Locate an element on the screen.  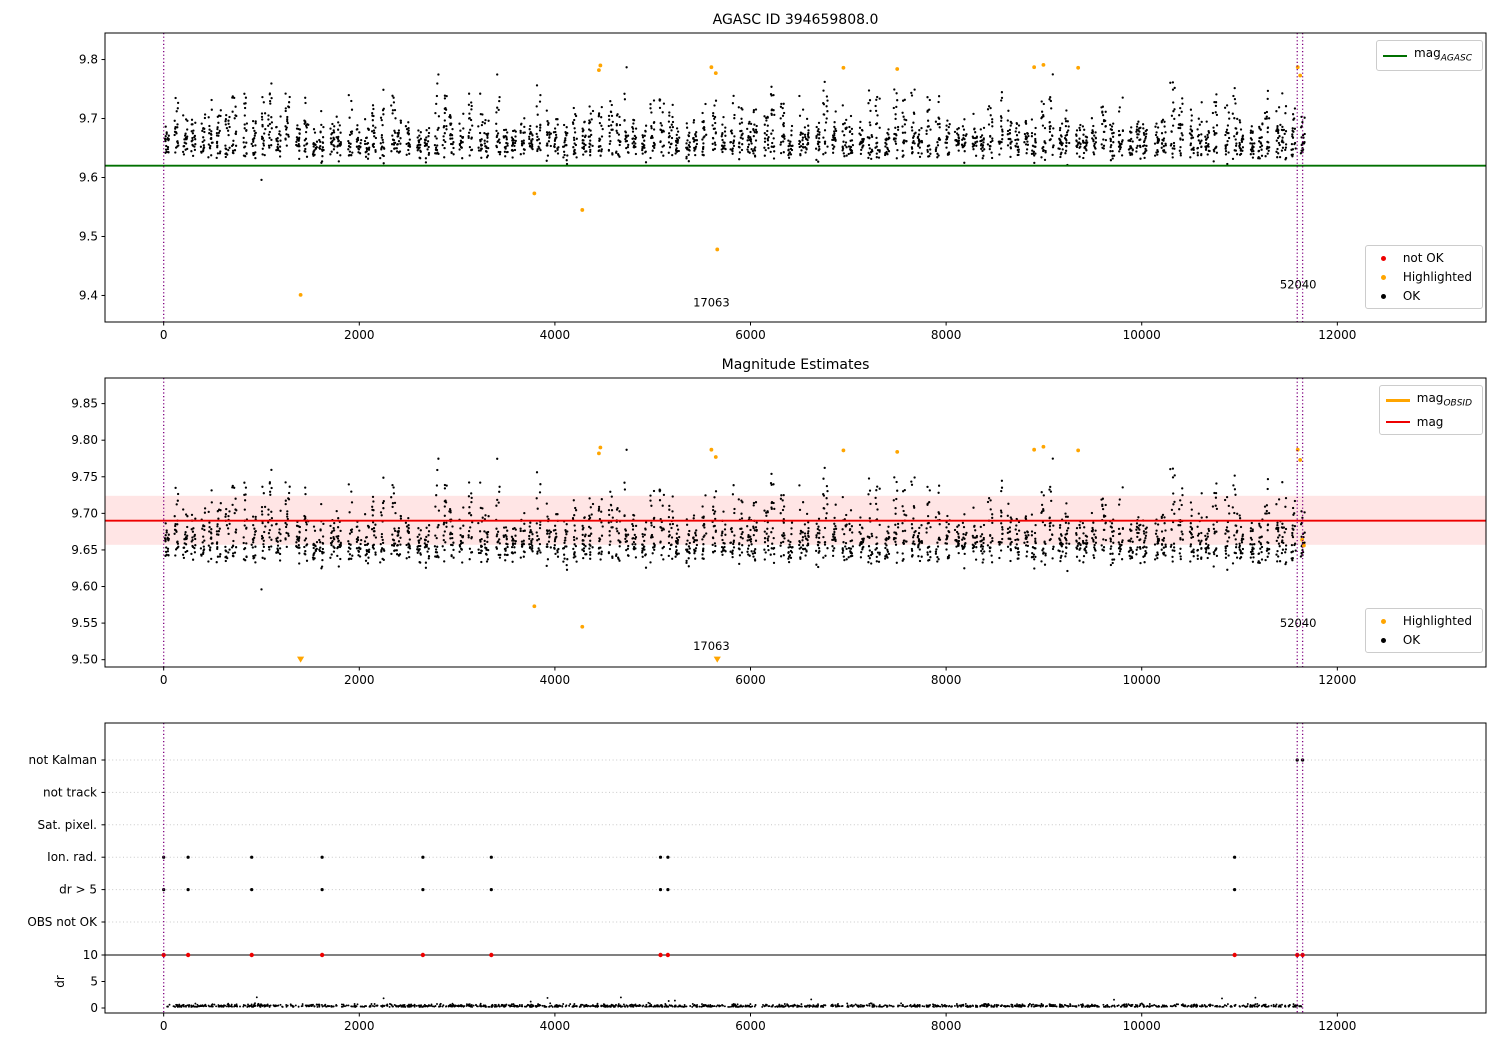
chart2-x-axis: 0 2000 4000 6000 8000 10000 12000 is located at coordinates (758, 677).